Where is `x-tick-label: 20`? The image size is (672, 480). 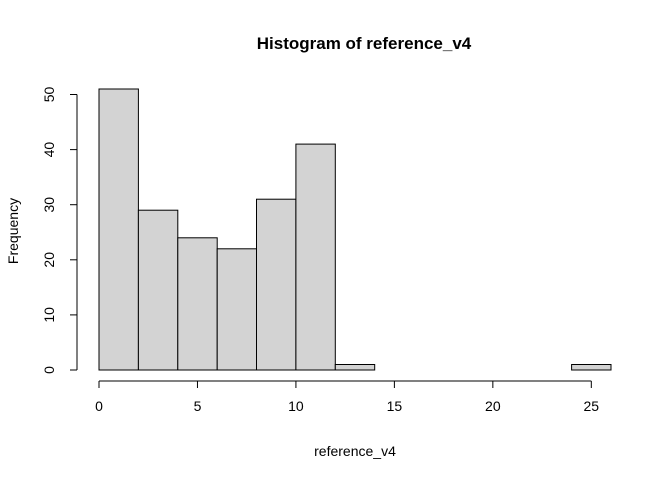
x-tick-label: 20 is located at coordinates (493, 406).